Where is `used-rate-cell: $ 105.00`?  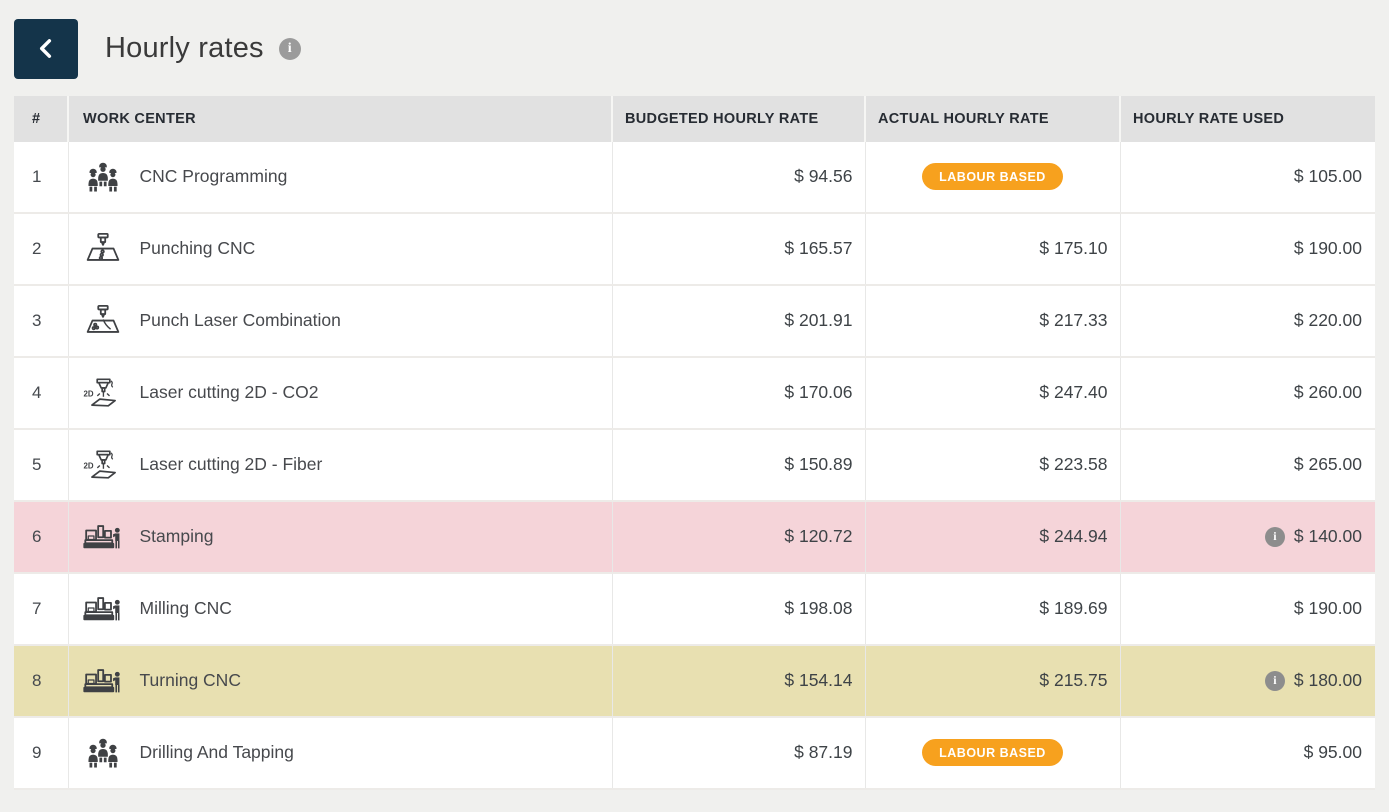
used-rate-cell: $ 105.00 is located at coordinates (1247, 177).